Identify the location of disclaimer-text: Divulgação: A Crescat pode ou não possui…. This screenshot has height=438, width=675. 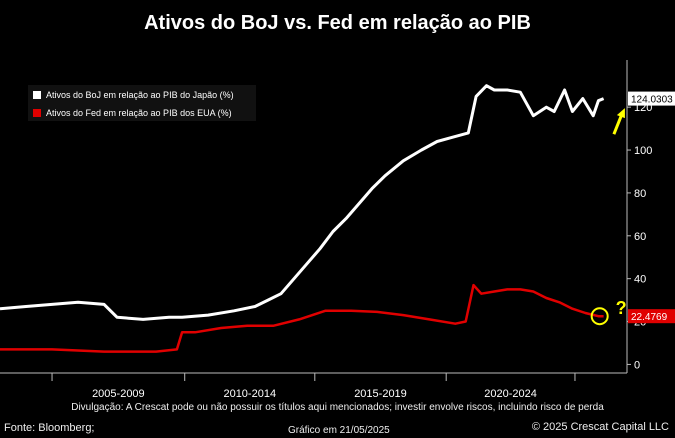
(337, 407).